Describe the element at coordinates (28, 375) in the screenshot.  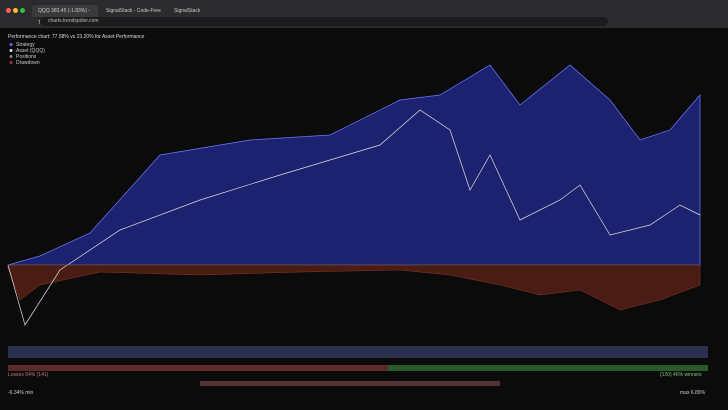
I see `losses-label: Losses 54% (141)` at that location.